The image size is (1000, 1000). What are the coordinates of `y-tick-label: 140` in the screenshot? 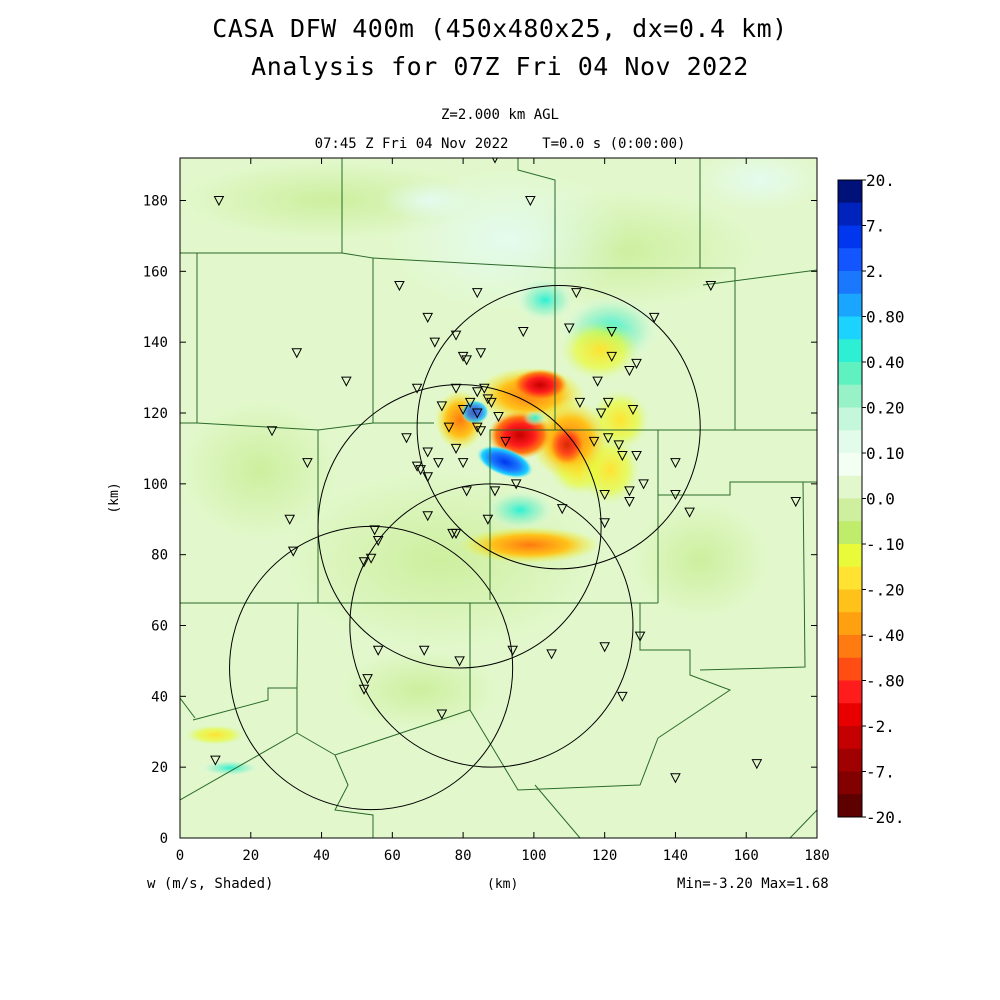 It's located at (155, 343).